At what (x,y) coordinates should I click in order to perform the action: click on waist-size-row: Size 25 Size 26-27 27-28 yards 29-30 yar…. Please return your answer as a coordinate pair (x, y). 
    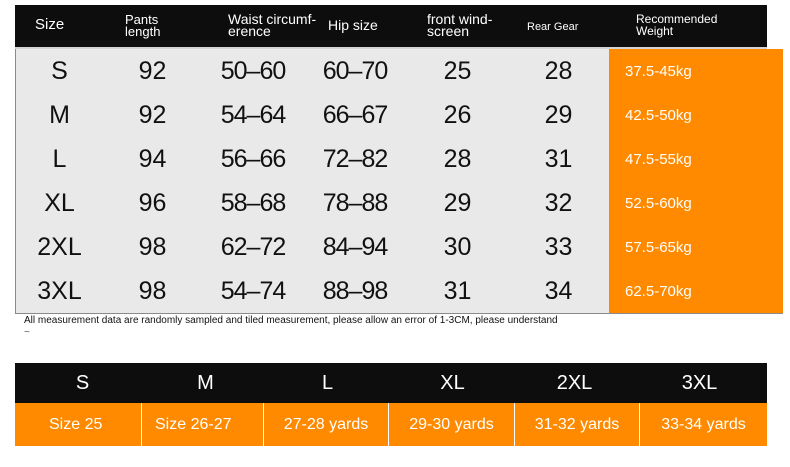
    Looking at the image, I should click on (391, 424).